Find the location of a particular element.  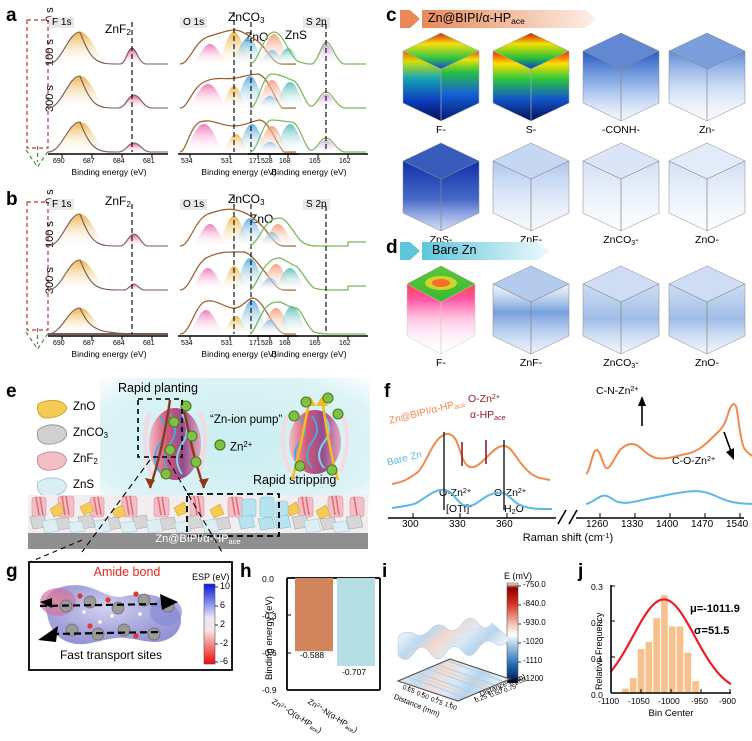

panel-i-letter: i is located at coordinates (385, 571).